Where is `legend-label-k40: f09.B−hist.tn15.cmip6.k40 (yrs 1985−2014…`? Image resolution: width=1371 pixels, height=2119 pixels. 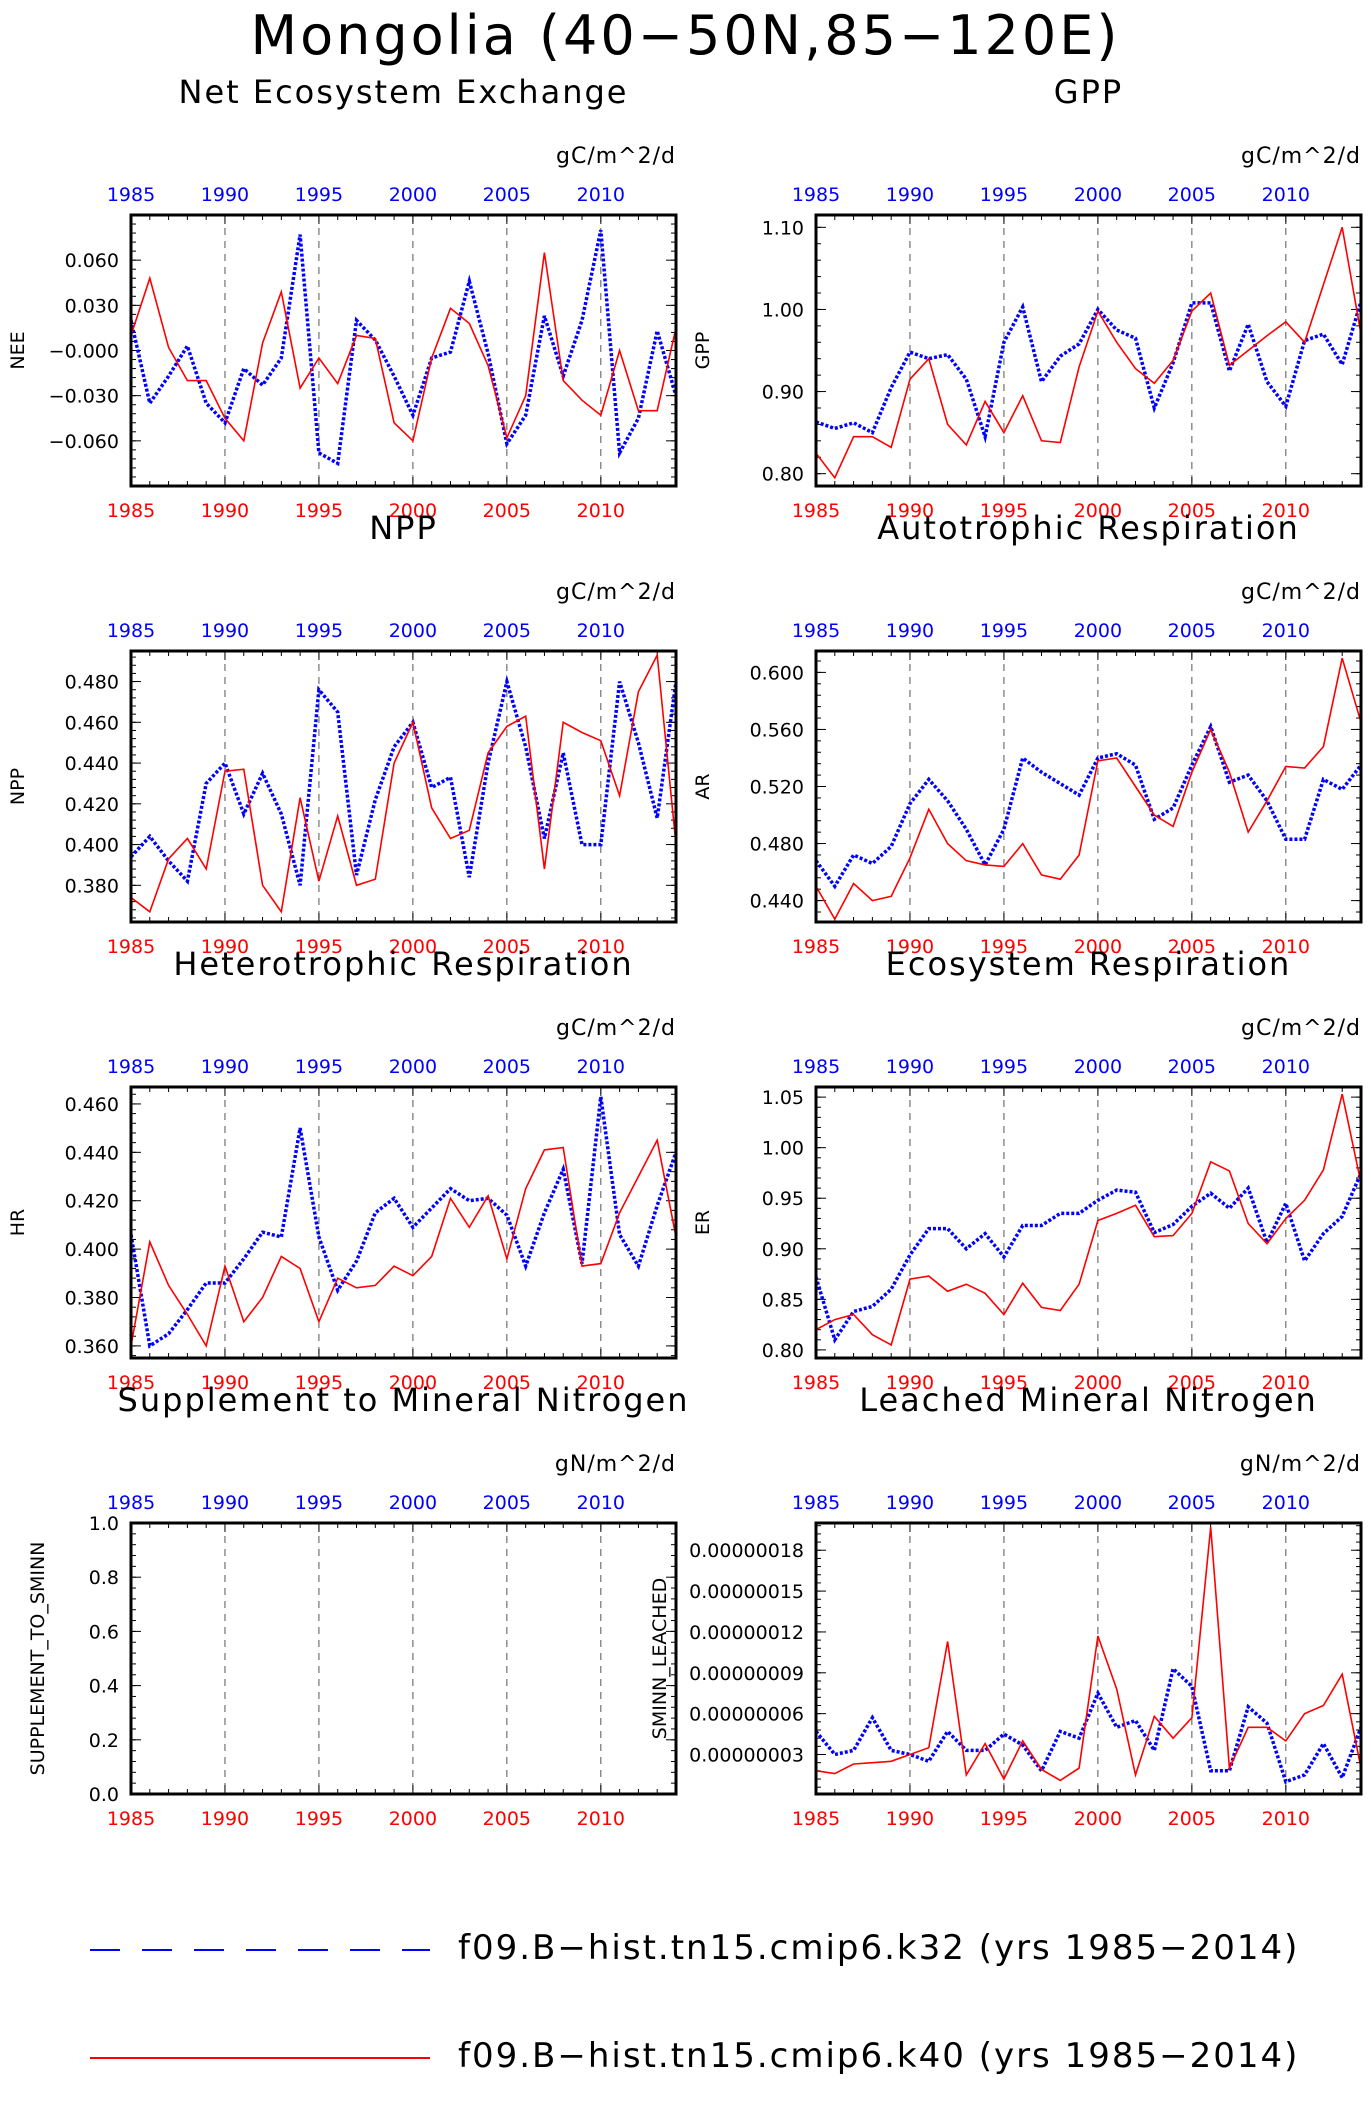 legend-label-k40: f09.B−hist.tn15.cmip6.k40 (yrs 1985−2014… is located at coordinates (879, 2056).